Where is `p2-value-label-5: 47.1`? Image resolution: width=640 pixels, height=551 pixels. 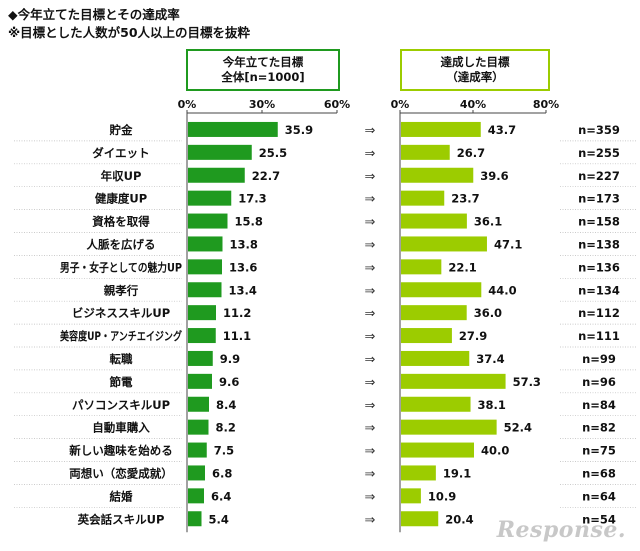
p2-value-label-5: 47.1 is located at coordinates (508, 244).